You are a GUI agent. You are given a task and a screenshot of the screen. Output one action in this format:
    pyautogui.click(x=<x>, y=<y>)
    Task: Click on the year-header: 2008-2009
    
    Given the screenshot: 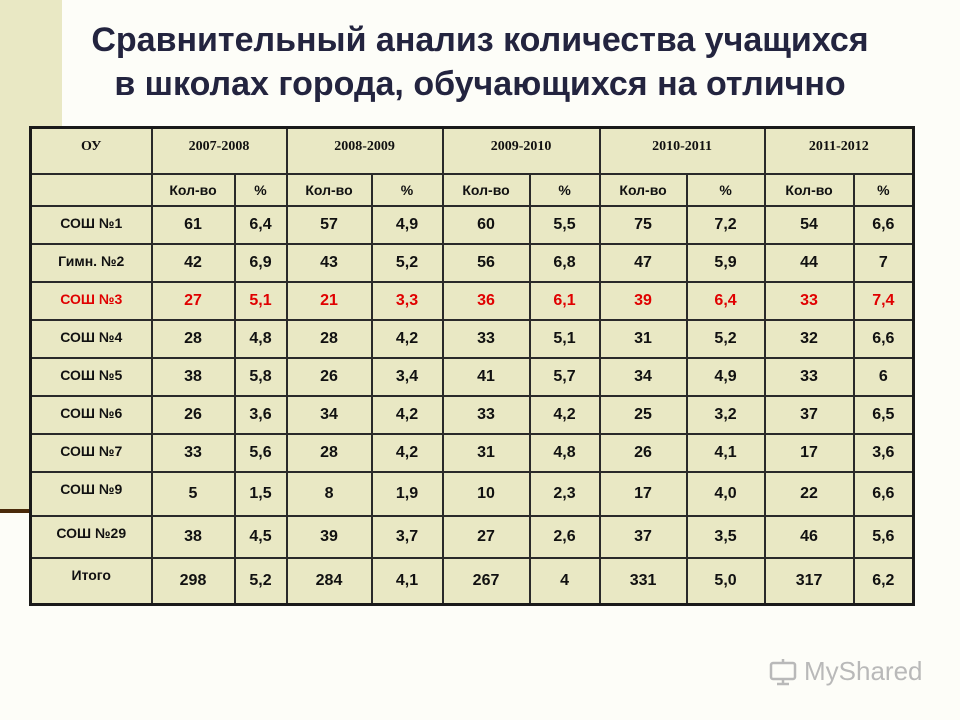 What is the action you would take?
    pyautogui.click(x=364, y=150)
    